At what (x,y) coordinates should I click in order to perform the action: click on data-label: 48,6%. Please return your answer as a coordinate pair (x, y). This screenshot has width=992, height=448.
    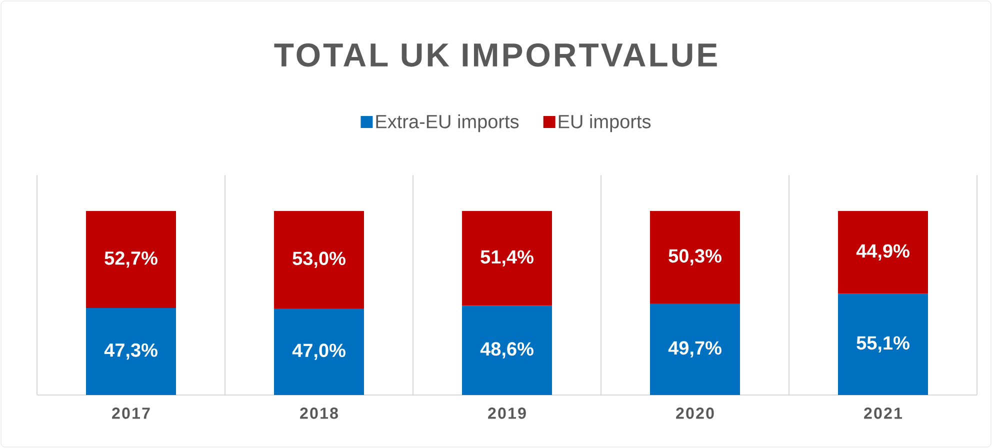
    Looking at the image, I should click on (507, 350).